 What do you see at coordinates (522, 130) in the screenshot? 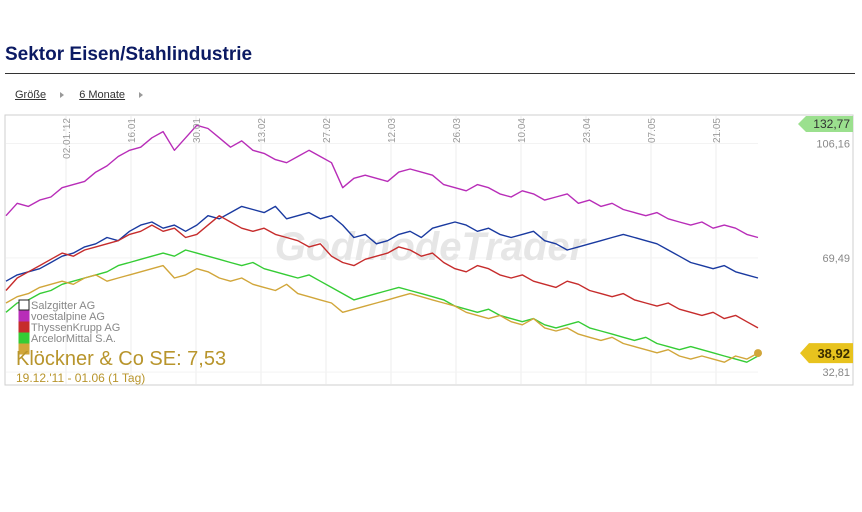
I see `x-tick-label: 10.04` at bounding box center [522, 130].